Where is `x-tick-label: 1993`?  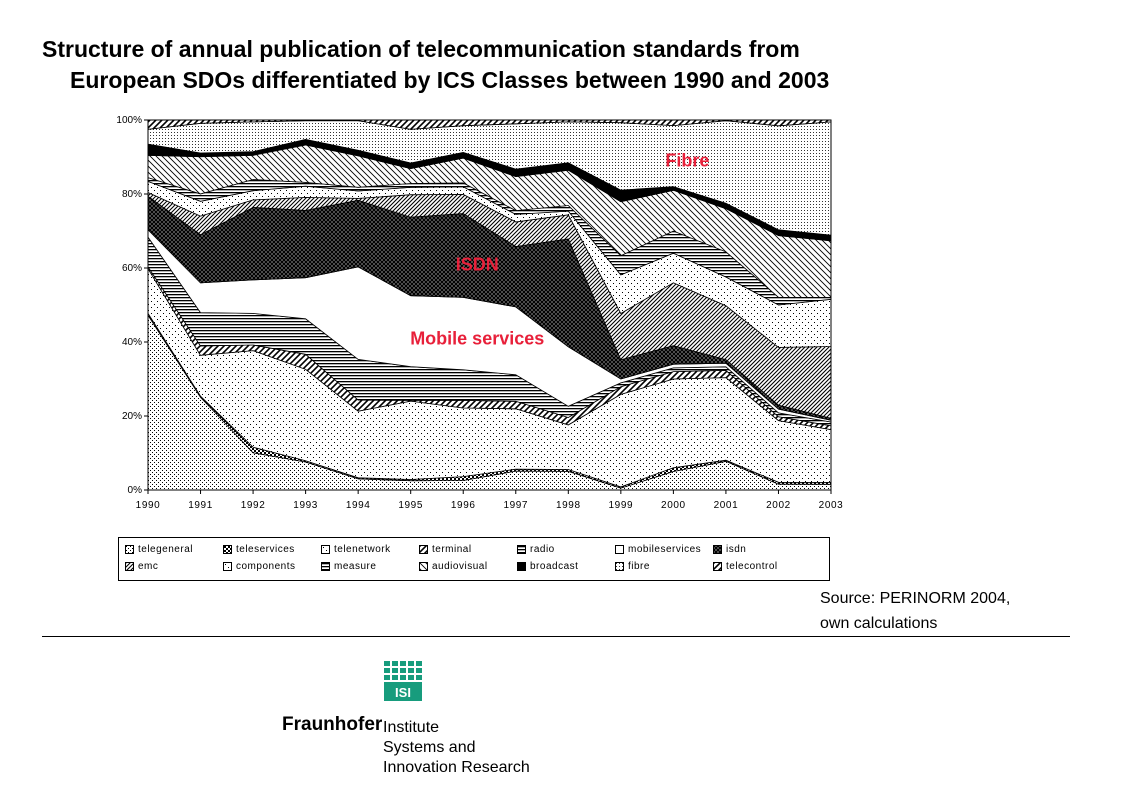 x-tick-label: 1993 is located at coordinates (305, 505).